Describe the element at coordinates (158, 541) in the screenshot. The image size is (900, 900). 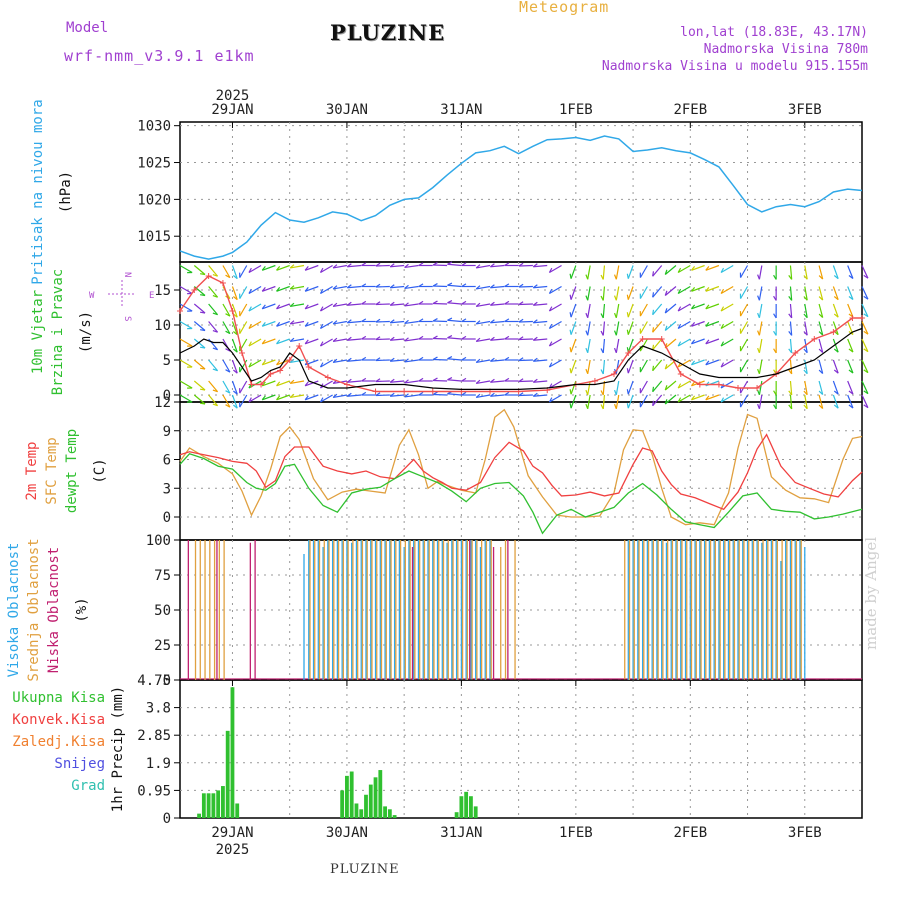
I see `y-tick-label: 100` at that location.